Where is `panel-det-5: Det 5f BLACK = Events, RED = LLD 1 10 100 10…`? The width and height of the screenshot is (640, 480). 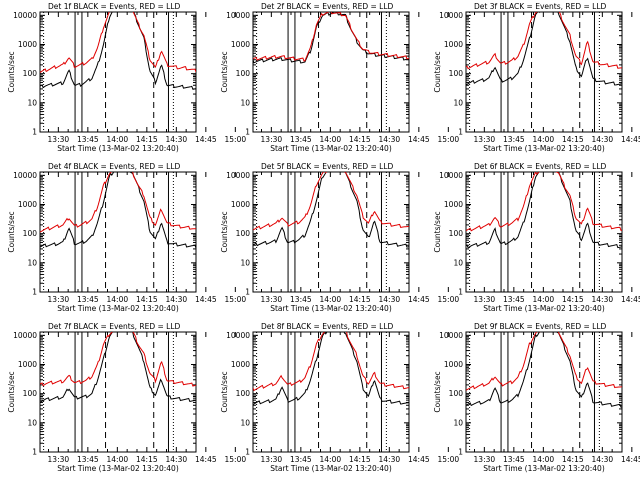 panel-det-5: Det 5f BLACK = Events, RED = LLD 1 10 100 10… is located at coordinates (339, 237).